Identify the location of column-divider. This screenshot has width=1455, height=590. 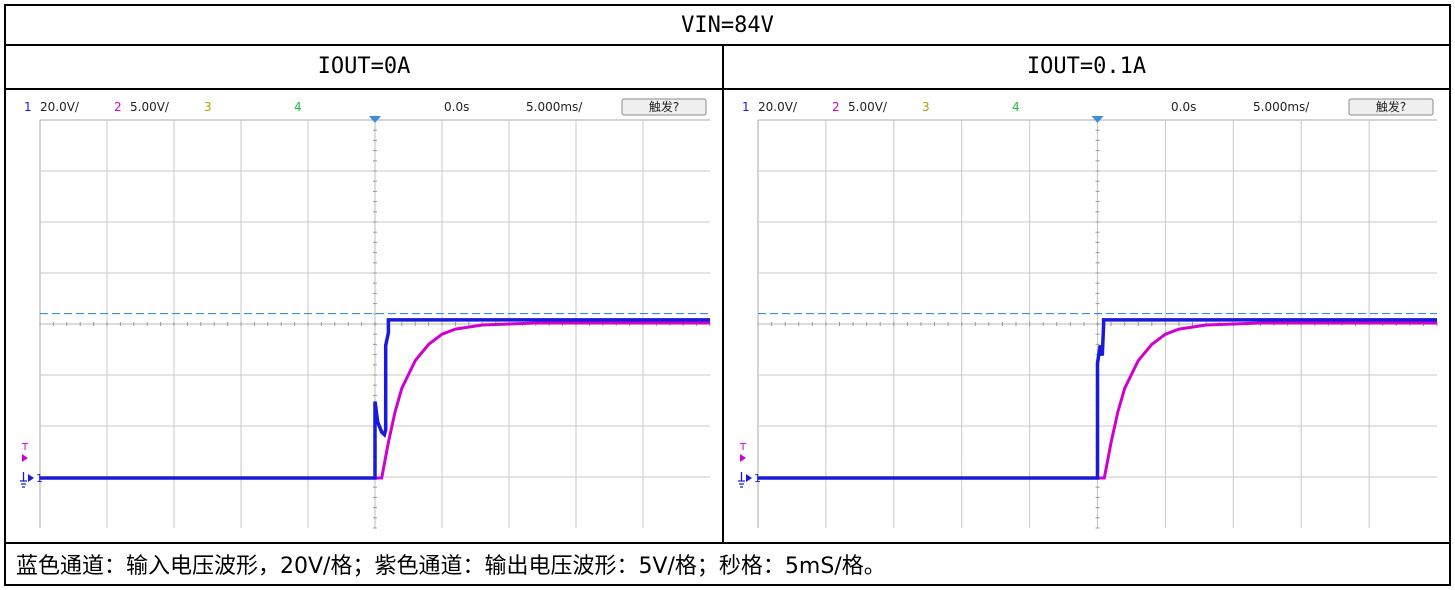
(723, 316).